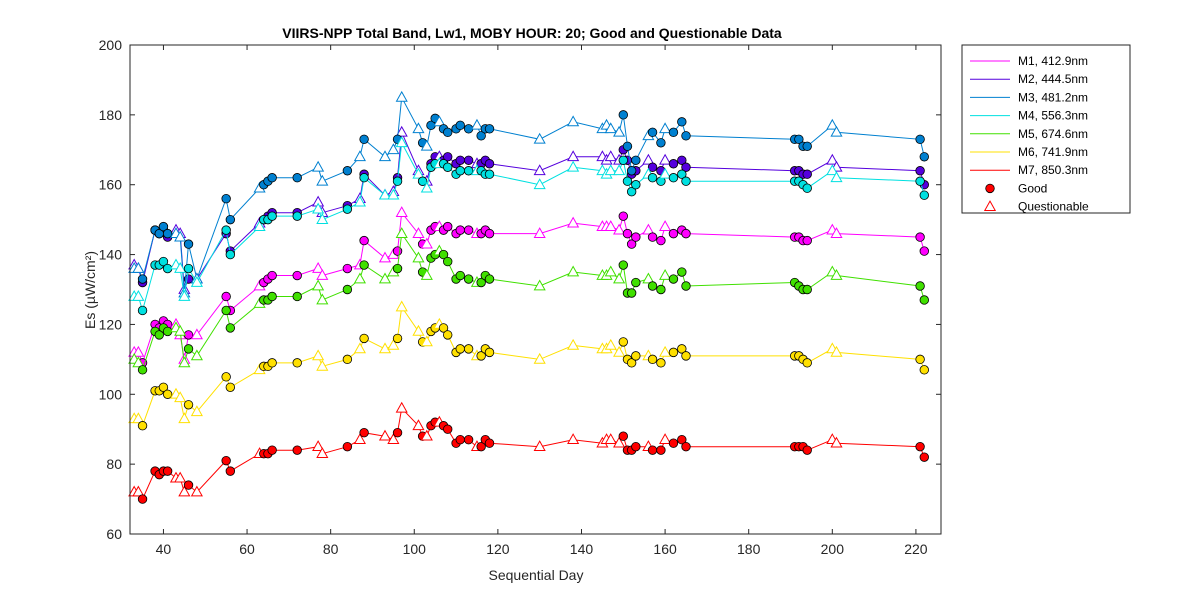 This screenshot has height=600, width=1200. Describe the element at coordinates (1053, 207) in the screenshot. I see `legend-entry-questionable: Questionable` at that location.